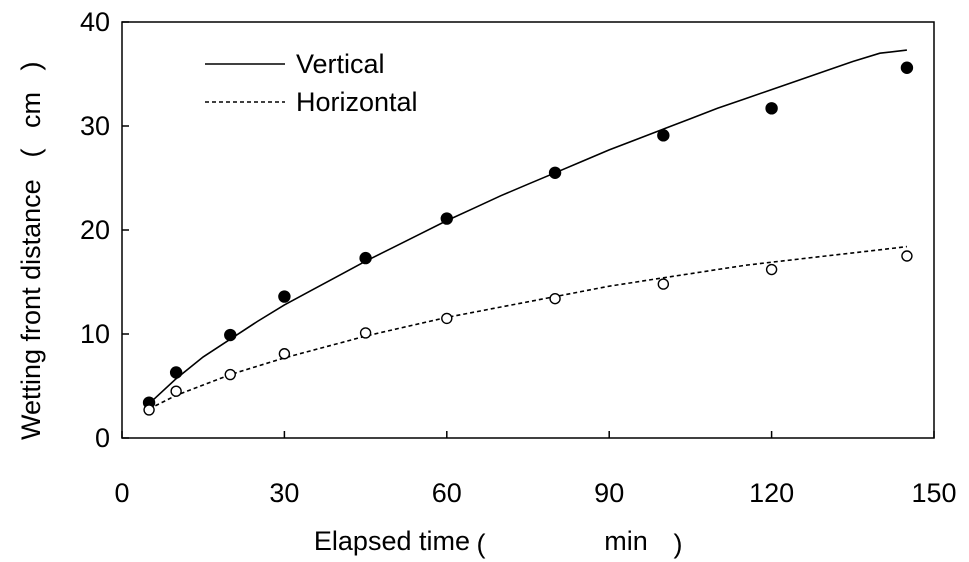 The height and width of the screenshot is (562, 969). What do you see at coordinates (31, 110) in the screenshot?
I see `y-axis-unit: cm` at bounding box center [31, 110].